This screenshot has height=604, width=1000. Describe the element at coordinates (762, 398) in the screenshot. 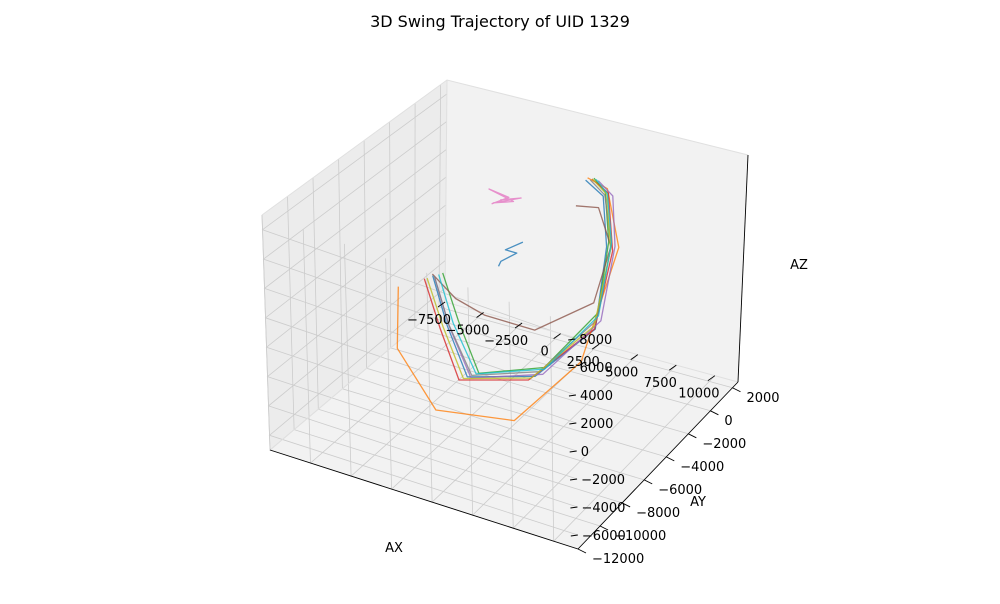

I see `y-tick-label: 2000` at that location.